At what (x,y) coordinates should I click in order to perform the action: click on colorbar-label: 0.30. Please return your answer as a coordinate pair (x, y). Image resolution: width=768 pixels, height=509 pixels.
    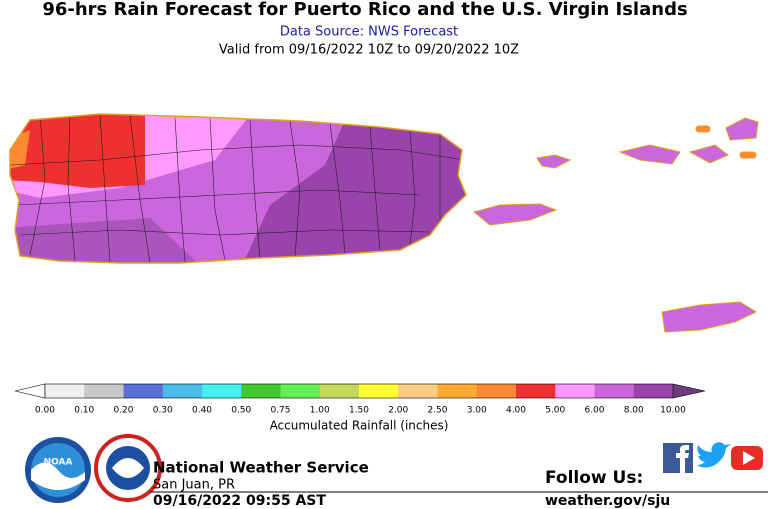
    Looking at the image, I should click on (163, 411).